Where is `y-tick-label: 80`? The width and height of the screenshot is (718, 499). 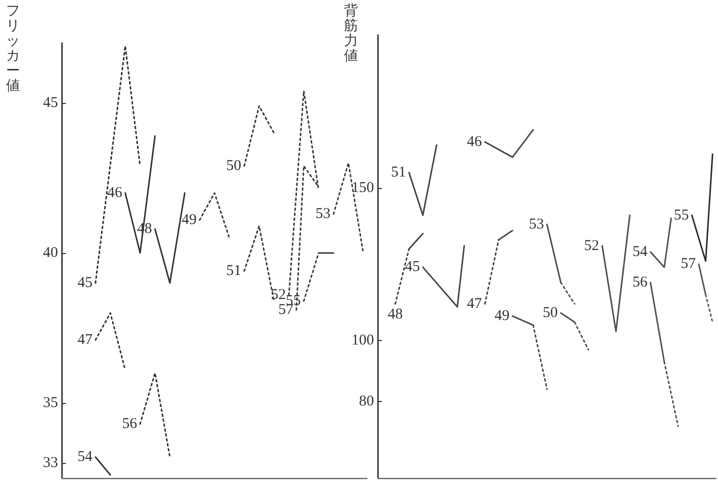 y-tick-label: 80 is located at coordinates (366, 402).